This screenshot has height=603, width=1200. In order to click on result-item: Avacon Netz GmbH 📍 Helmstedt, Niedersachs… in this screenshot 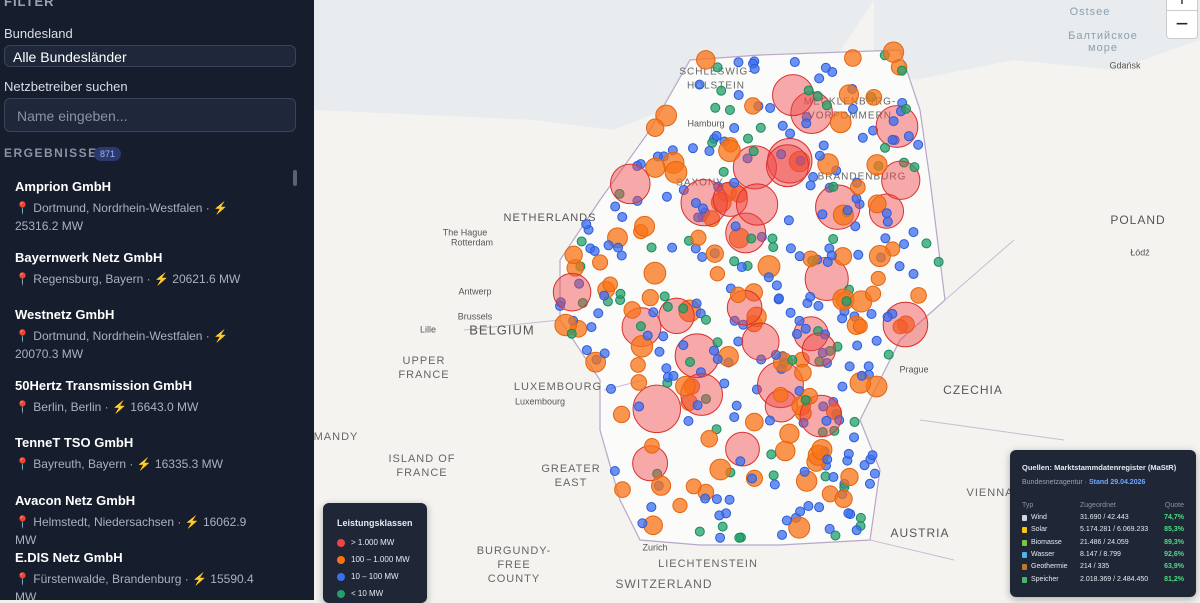, I will do `click(142, 521)`.